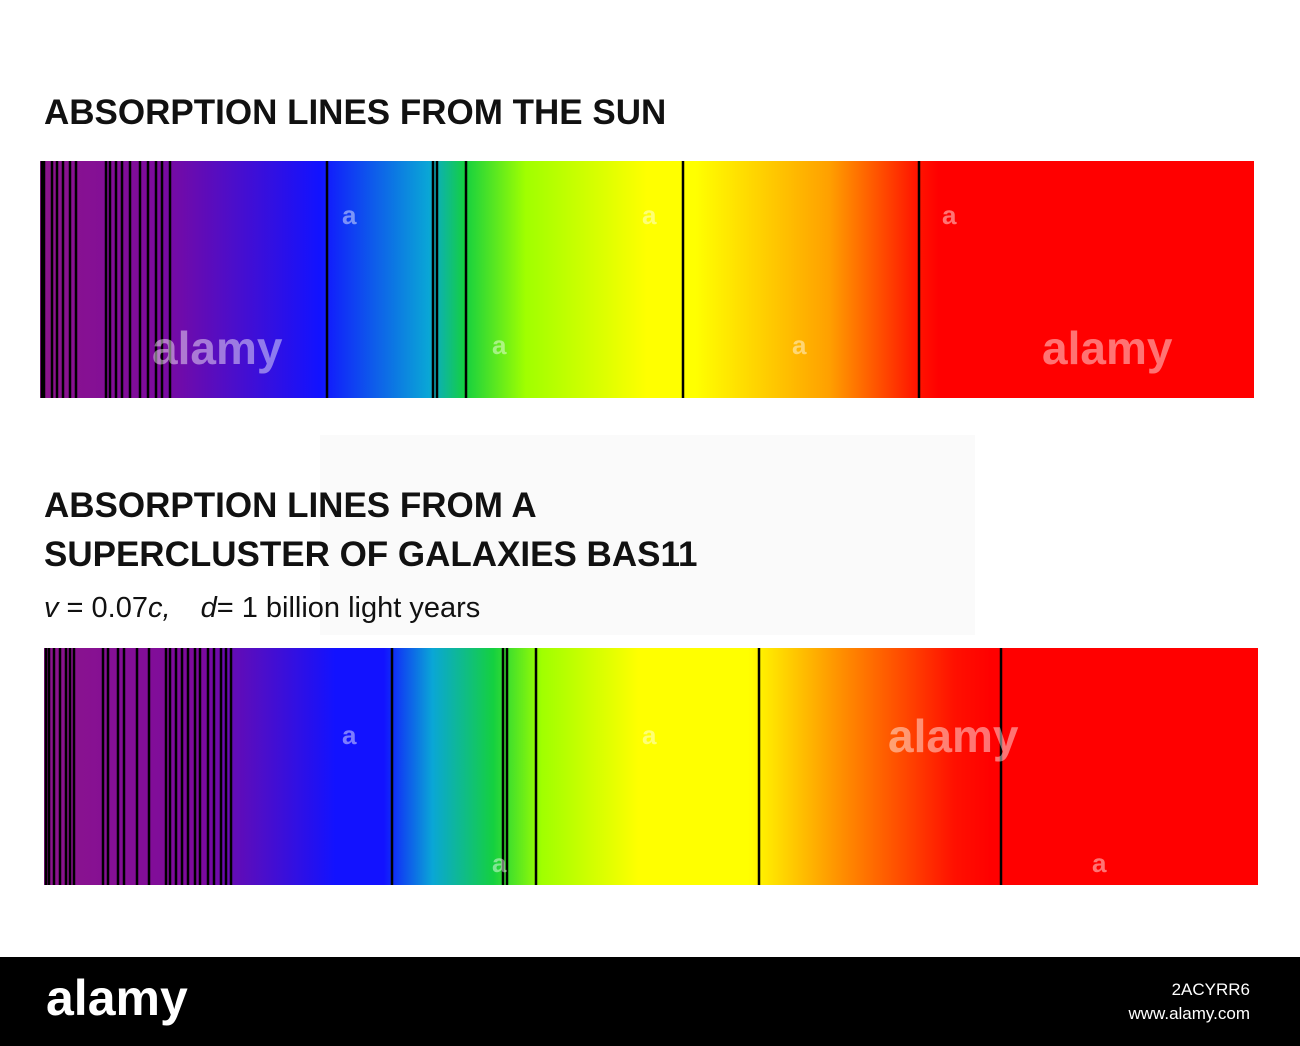 Image resolution: width=1300 pixels, height=1046 pixels. What do you see at coordinates (1188, 1013) in the screenshot?
I see `url: www.alamy.com` at bounding box center [1188, 1013].